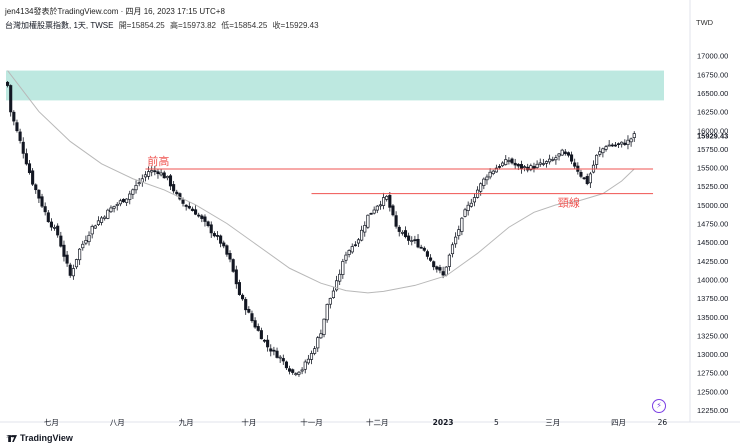  I want to click on price-tick-label: 12500.00, so click(712, 391).